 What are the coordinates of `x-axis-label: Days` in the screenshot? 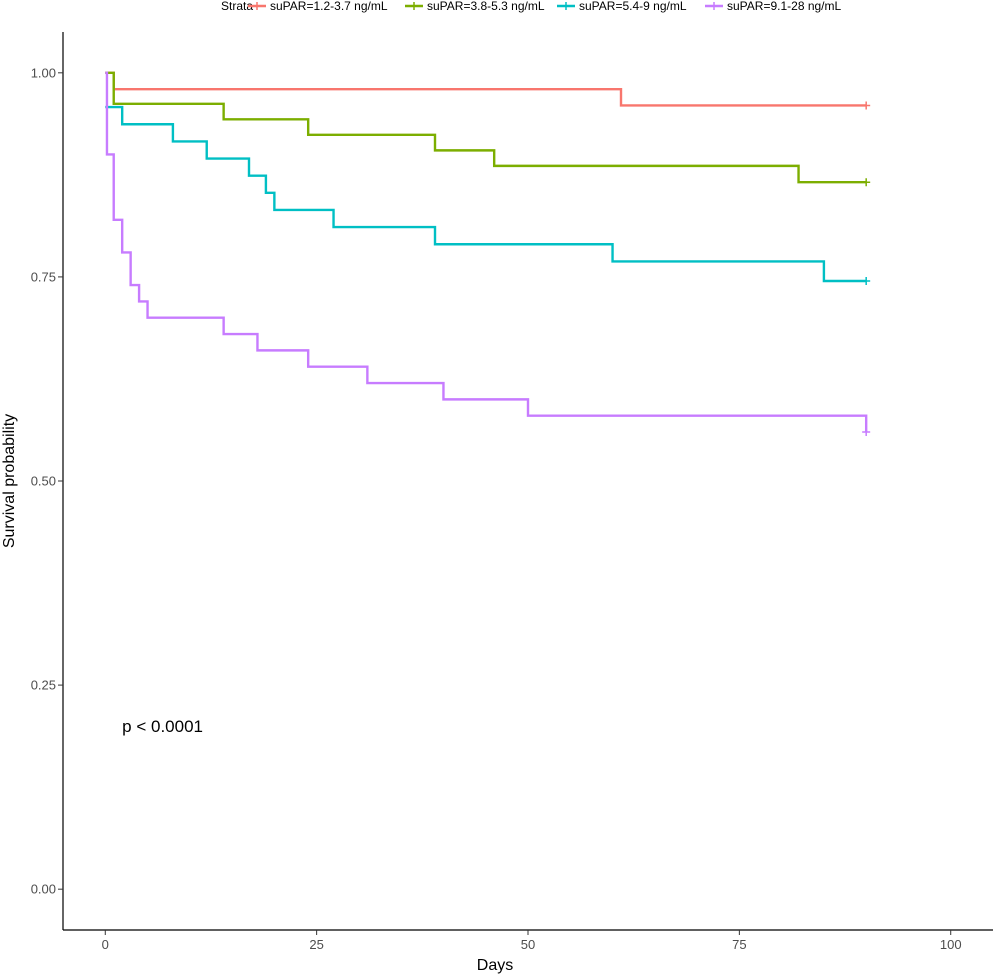 It's located at (495, 965).